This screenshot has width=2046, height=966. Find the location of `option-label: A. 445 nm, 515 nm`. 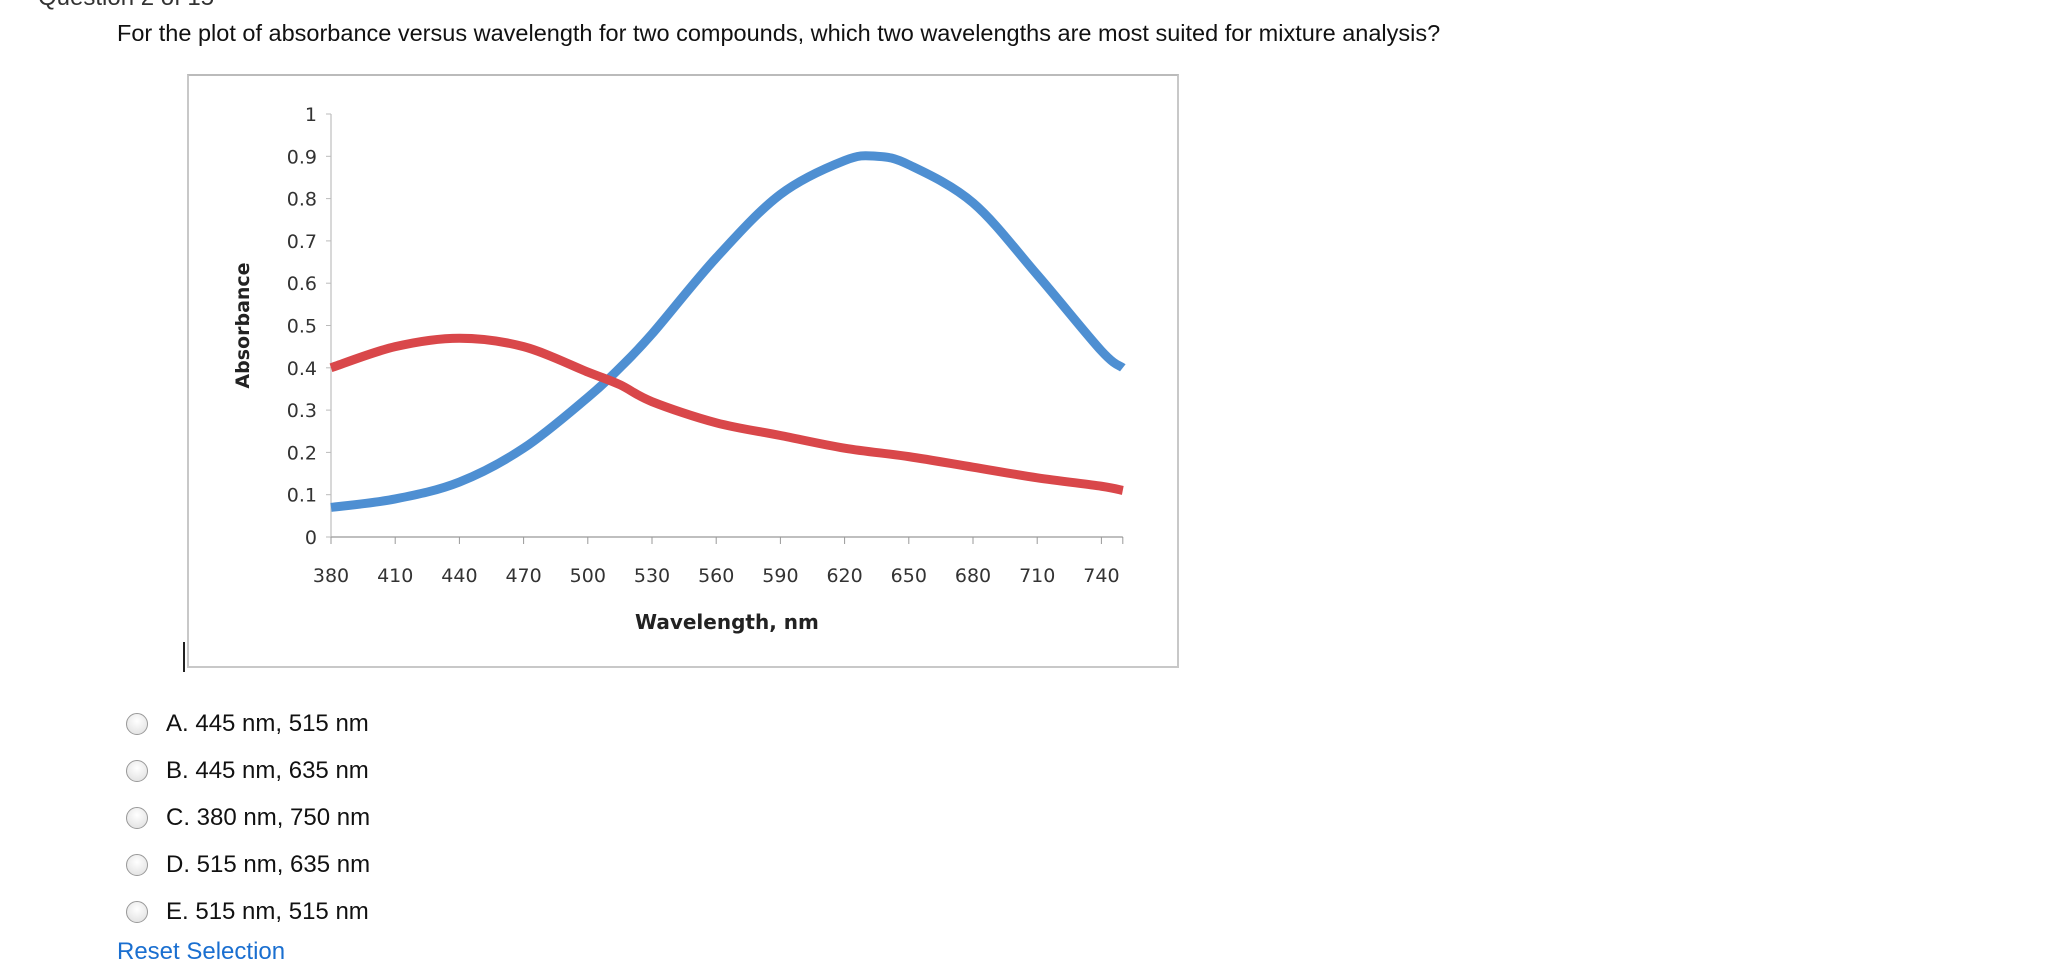

option-label: A. 445 nm, 515 nm is located at coordinates (267, 723).